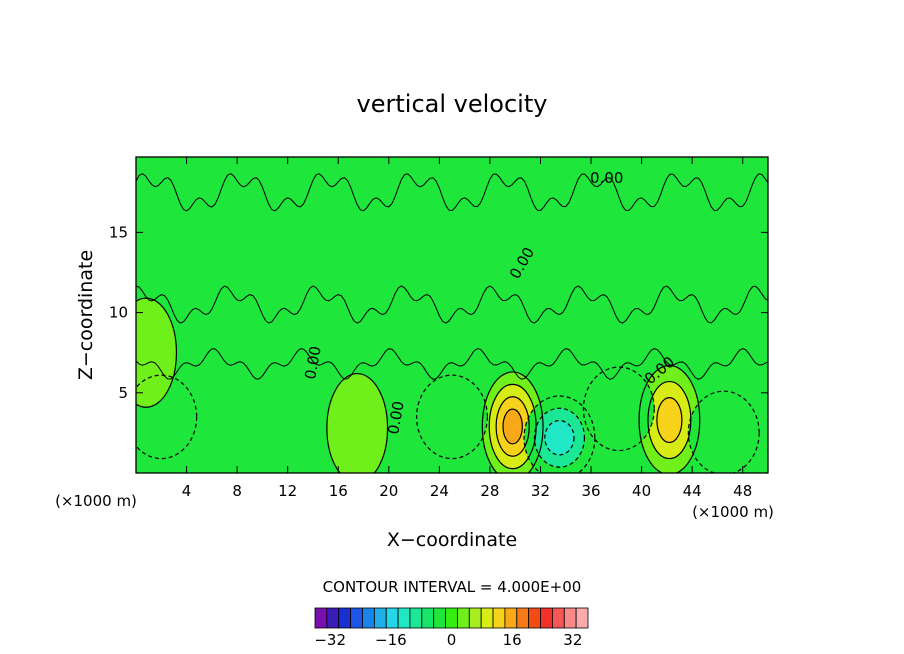 This screenshot has height=654, width=904. I want to click on x-axis-label: X−coordinate, so click(452, 540).